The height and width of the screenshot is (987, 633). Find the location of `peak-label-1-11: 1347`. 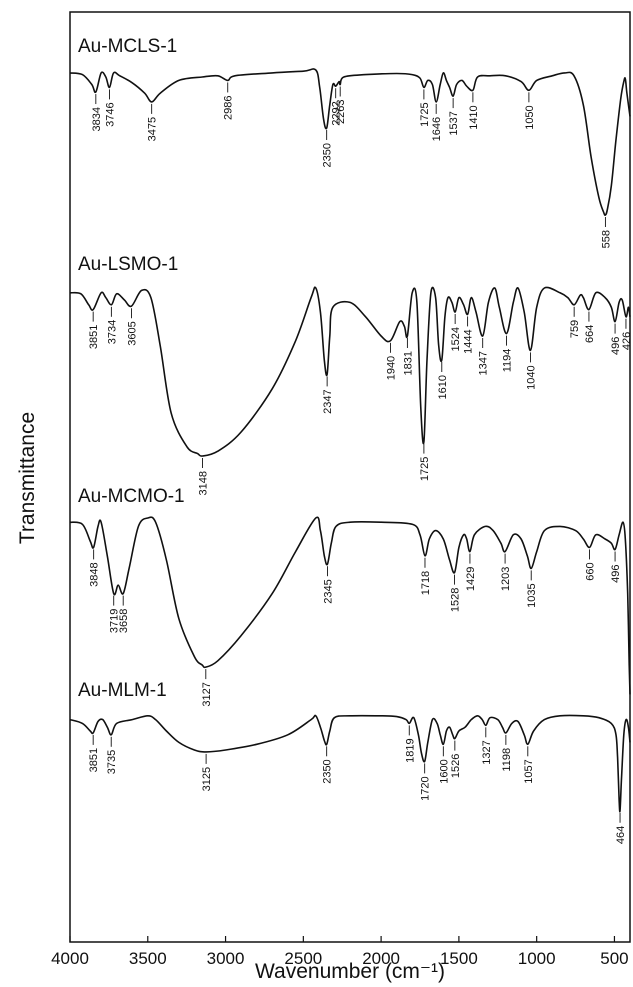

peak-label-1-11: 1347 is located at coordinates (484, 363).